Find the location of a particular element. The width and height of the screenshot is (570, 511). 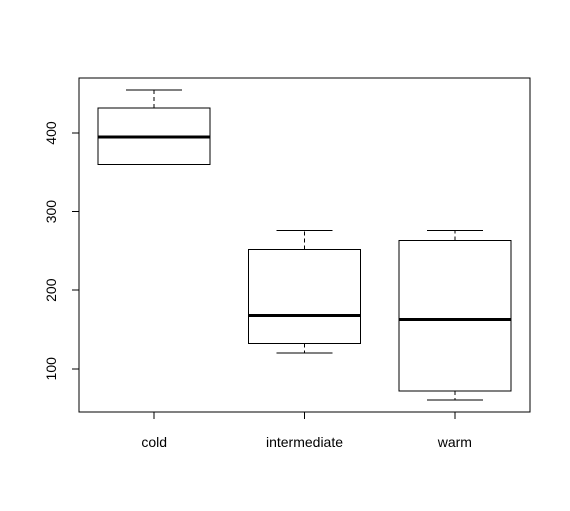

x-axis: cold intermediate warm is located at coordinates (306, 431).